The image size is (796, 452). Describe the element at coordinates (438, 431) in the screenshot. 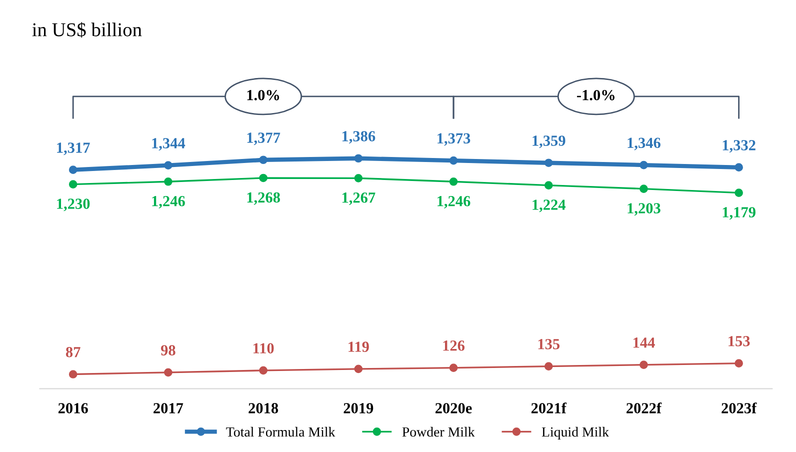

I see `legend-label: Powder Milk` at that location.